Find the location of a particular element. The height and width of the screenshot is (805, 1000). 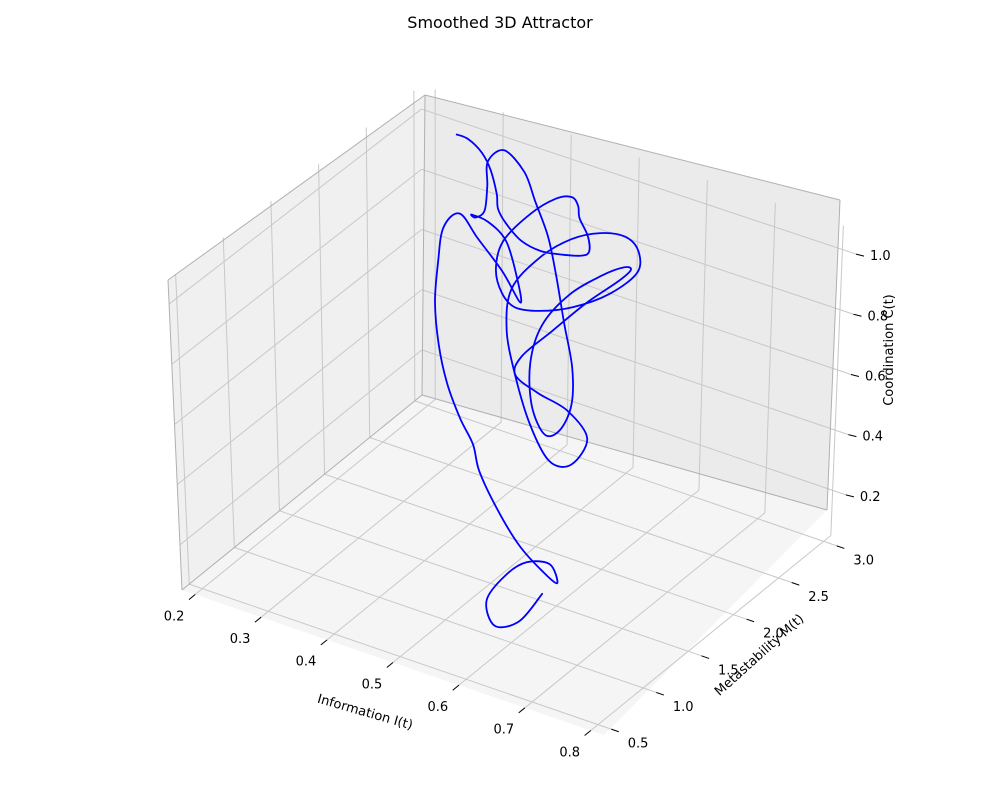

chart-title: Smoothed 3D Attractor is located at coordinates (500, 22).